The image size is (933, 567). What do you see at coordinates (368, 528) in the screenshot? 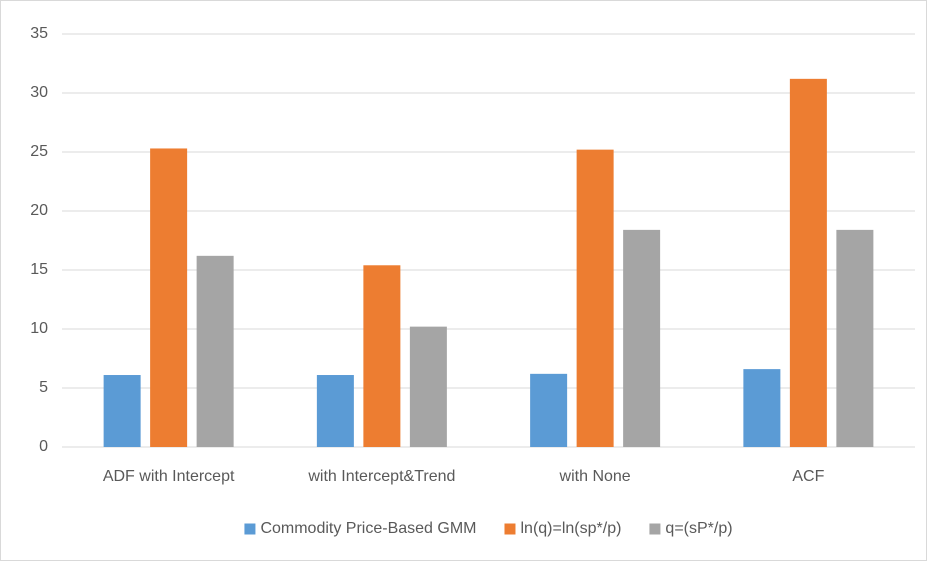
I see `legend-label: Commodity Price-Based GMM` at bounding box center [368, 528].